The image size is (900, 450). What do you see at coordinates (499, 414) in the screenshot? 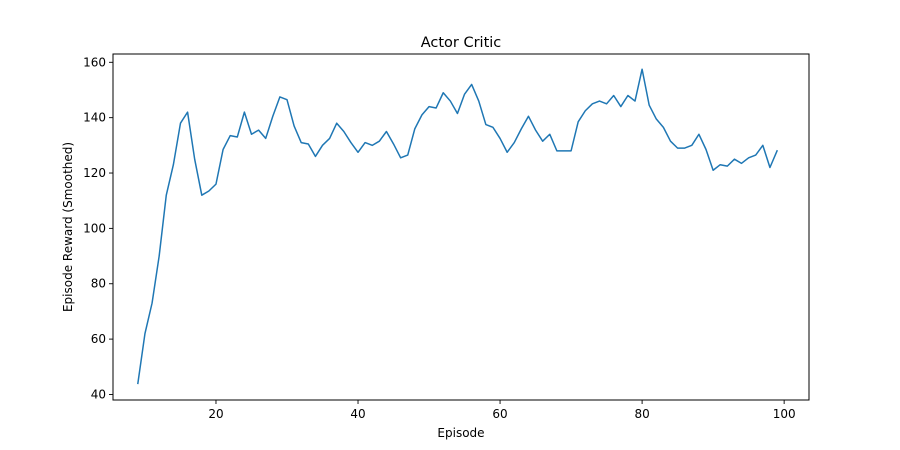
I see `x-tick-label: 60` at bounding box center [499, 414].